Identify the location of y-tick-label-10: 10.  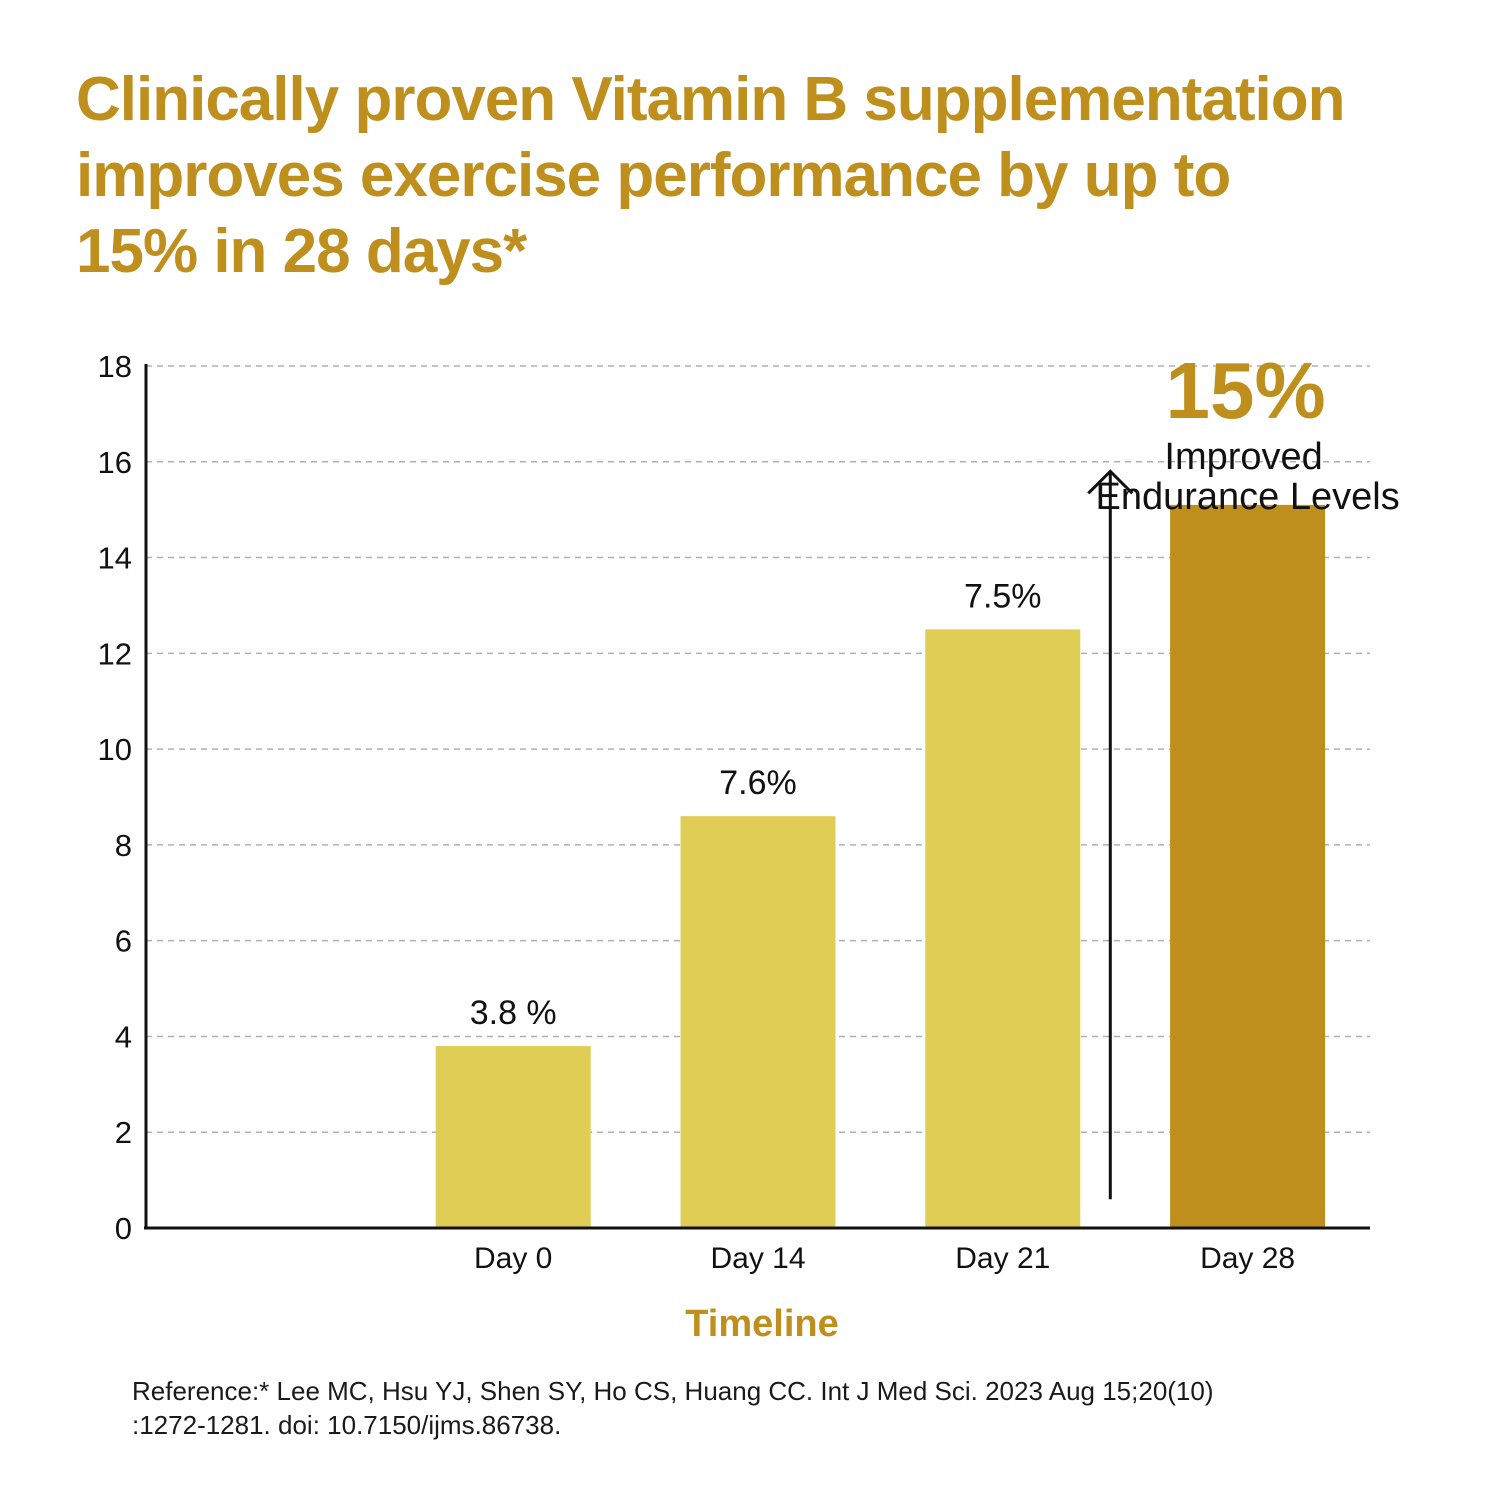
(115, 749).